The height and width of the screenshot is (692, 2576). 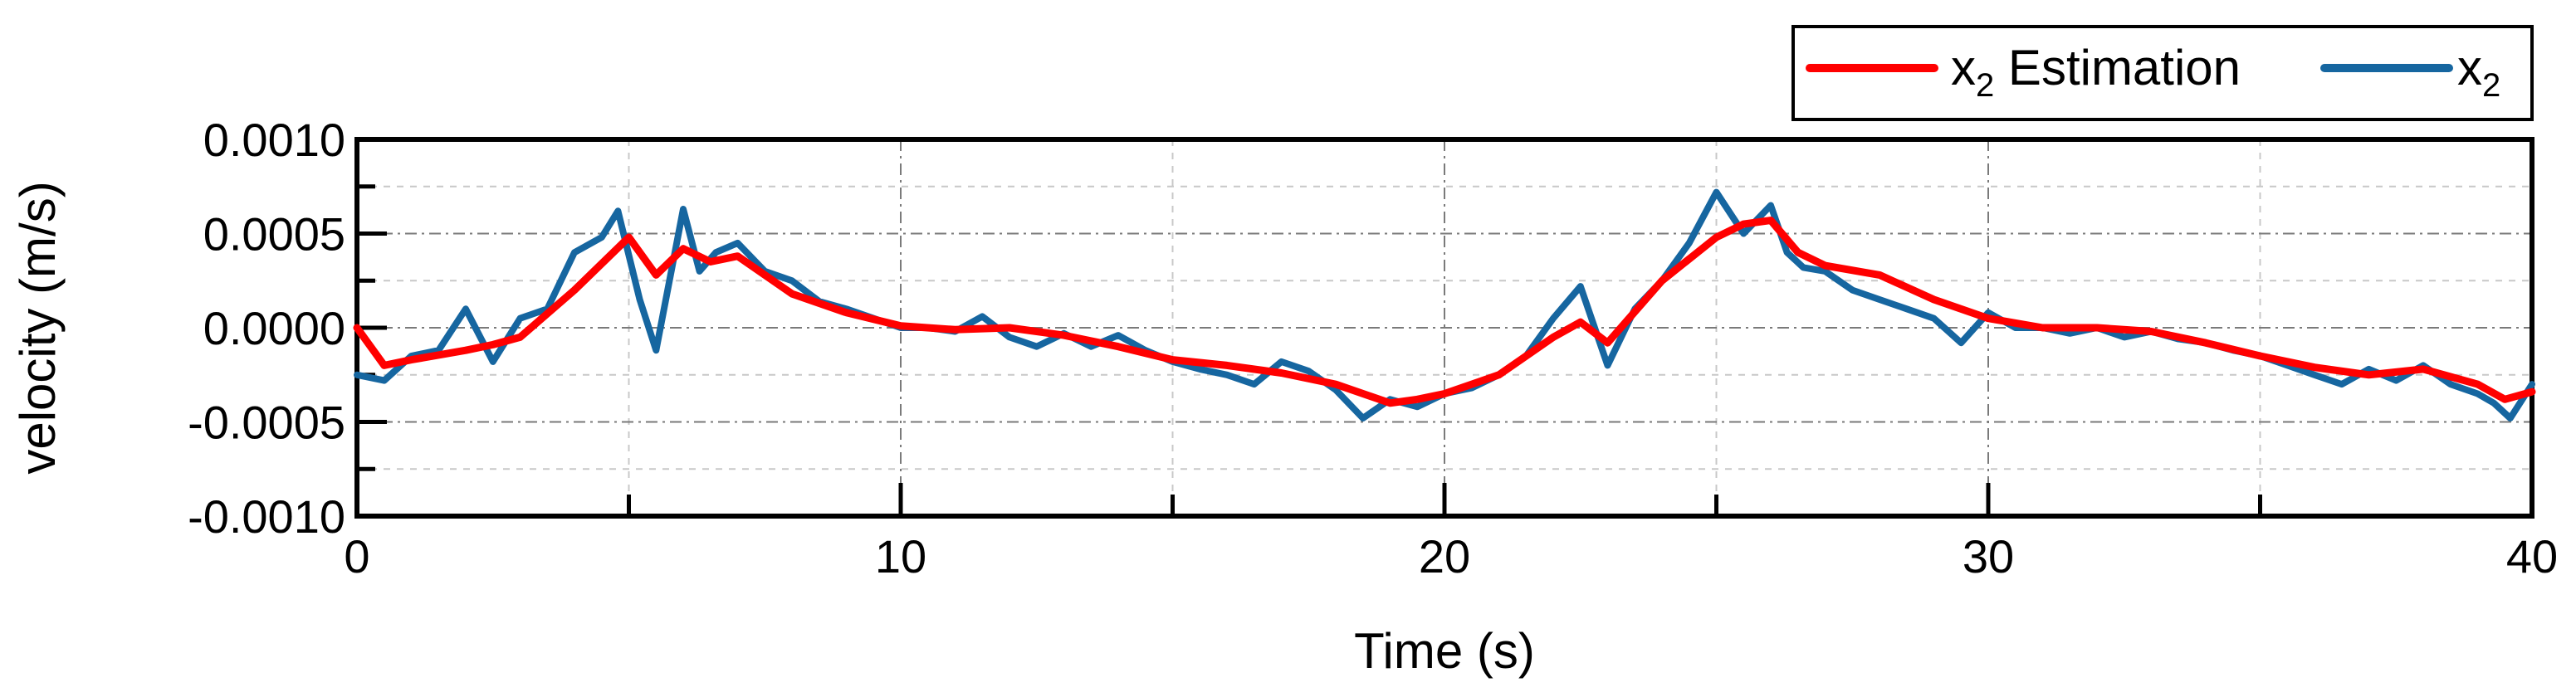 What do you see at coordinates (274, 140) in the screenshot?
I see `y-tick-label: 0.0010` at bounding box center [274, 140].